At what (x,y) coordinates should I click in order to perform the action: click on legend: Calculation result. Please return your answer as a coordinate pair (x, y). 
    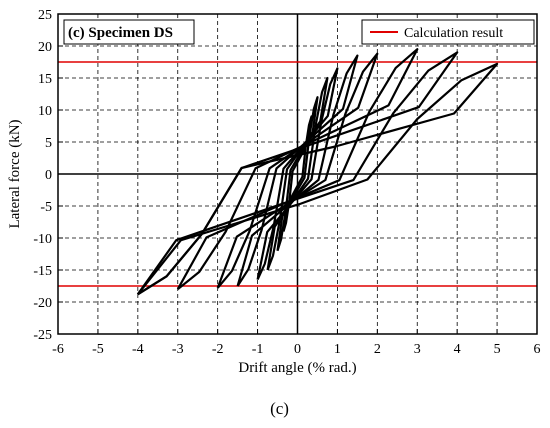
    Looking at the image, I should click on (448, 32).